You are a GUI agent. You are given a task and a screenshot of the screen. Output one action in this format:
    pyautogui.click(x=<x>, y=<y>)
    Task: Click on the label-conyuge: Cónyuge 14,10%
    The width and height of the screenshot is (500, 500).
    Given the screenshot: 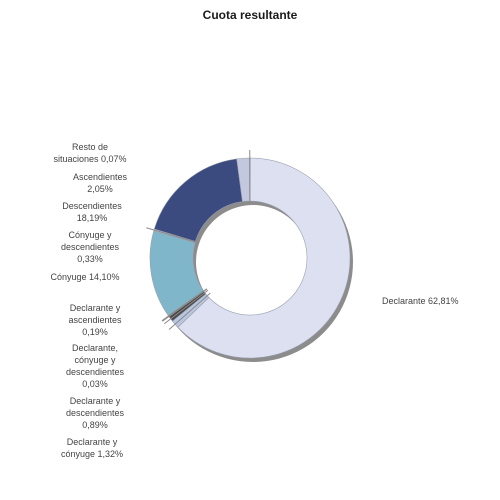 What is the action you would take?
    pyautogui.click(x=85, y=277)
    